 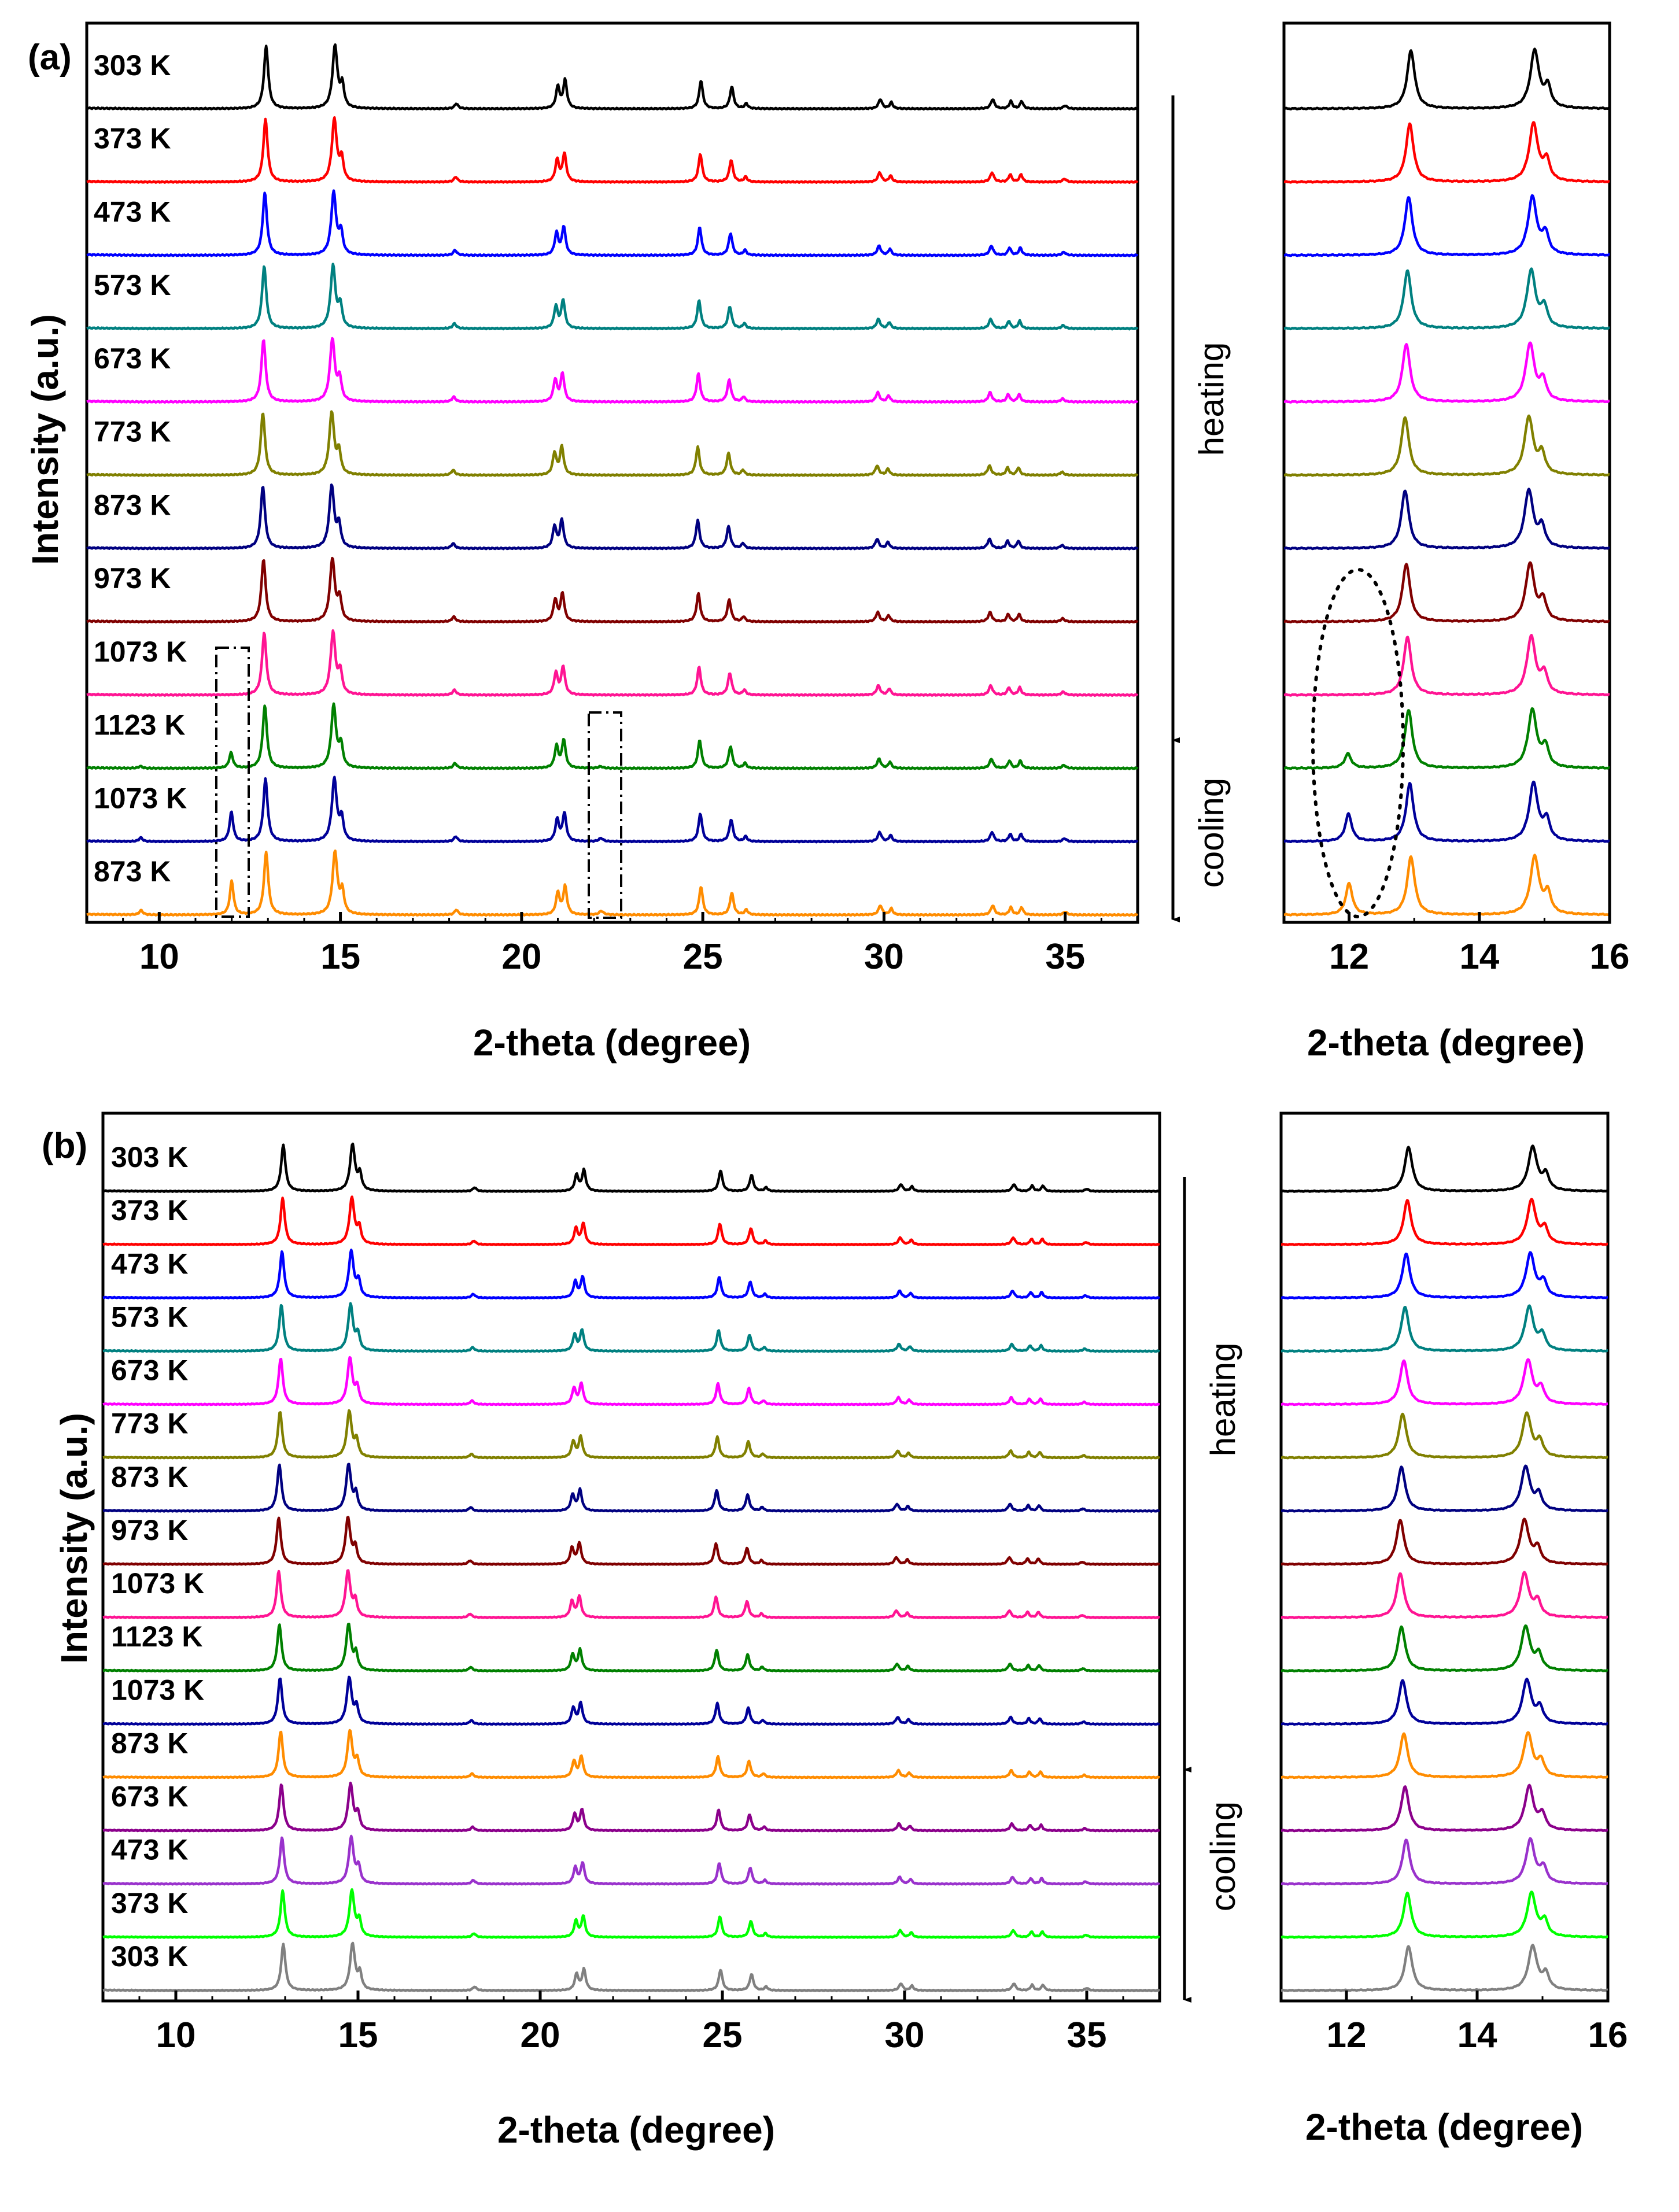 What do you see at coordinates (358, 2035) in the screenshot?
I see `x-tick-label: 15` at bounding box center [358, 2035].